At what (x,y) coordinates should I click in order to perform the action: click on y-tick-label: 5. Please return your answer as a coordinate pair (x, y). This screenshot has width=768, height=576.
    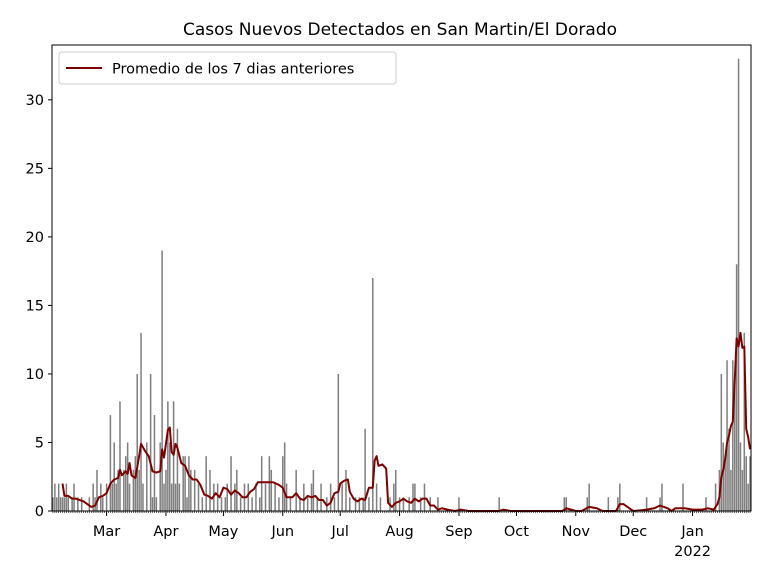
    Looking at the image, I should click on (39, 443).